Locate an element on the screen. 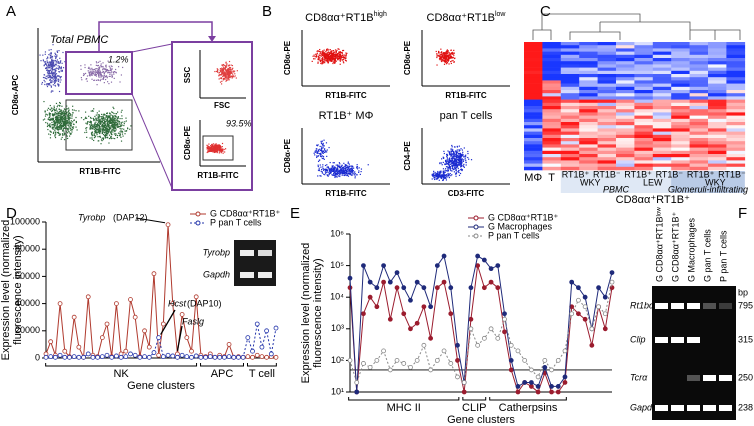  column-label: T is located at coordinates (551, 178).